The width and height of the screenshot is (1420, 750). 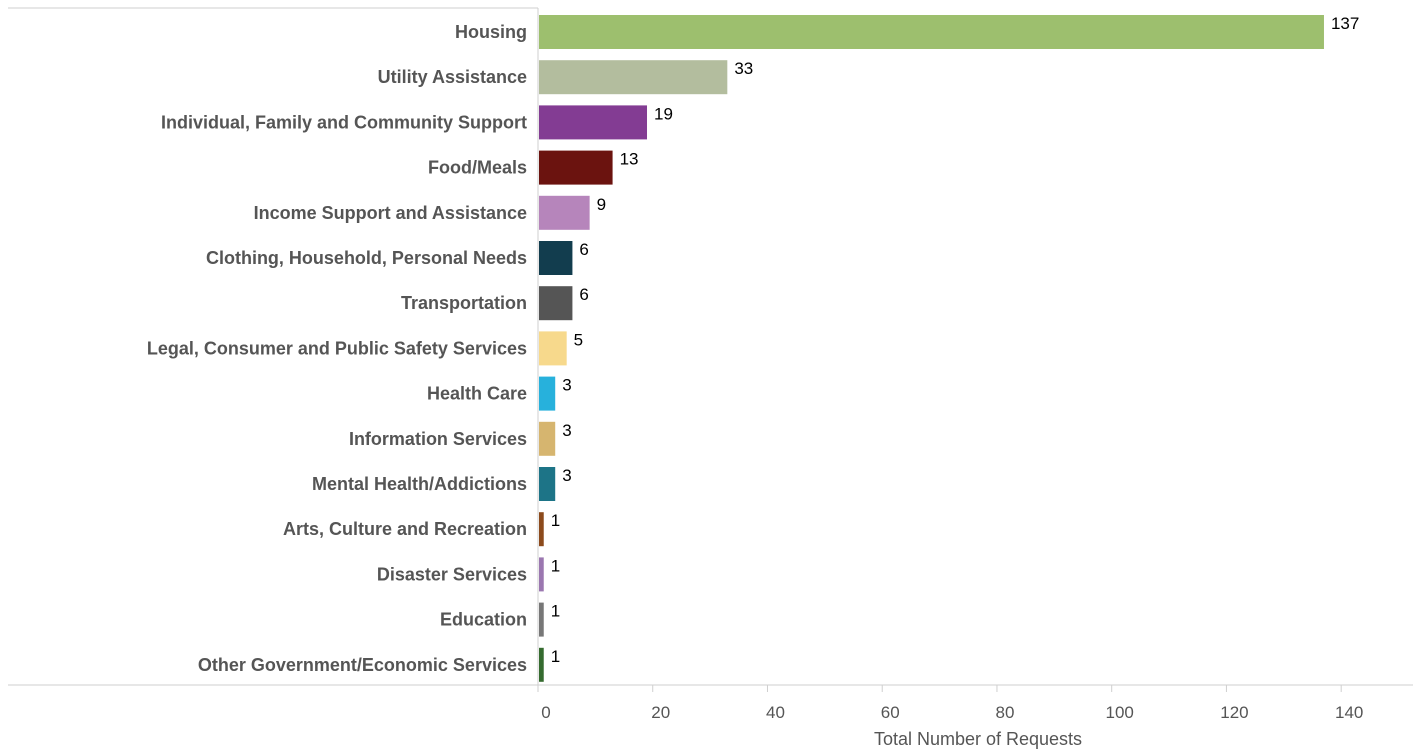 I want to click on value-label-clothing-household-personal-needs: 6, so click(x=583, y=249).